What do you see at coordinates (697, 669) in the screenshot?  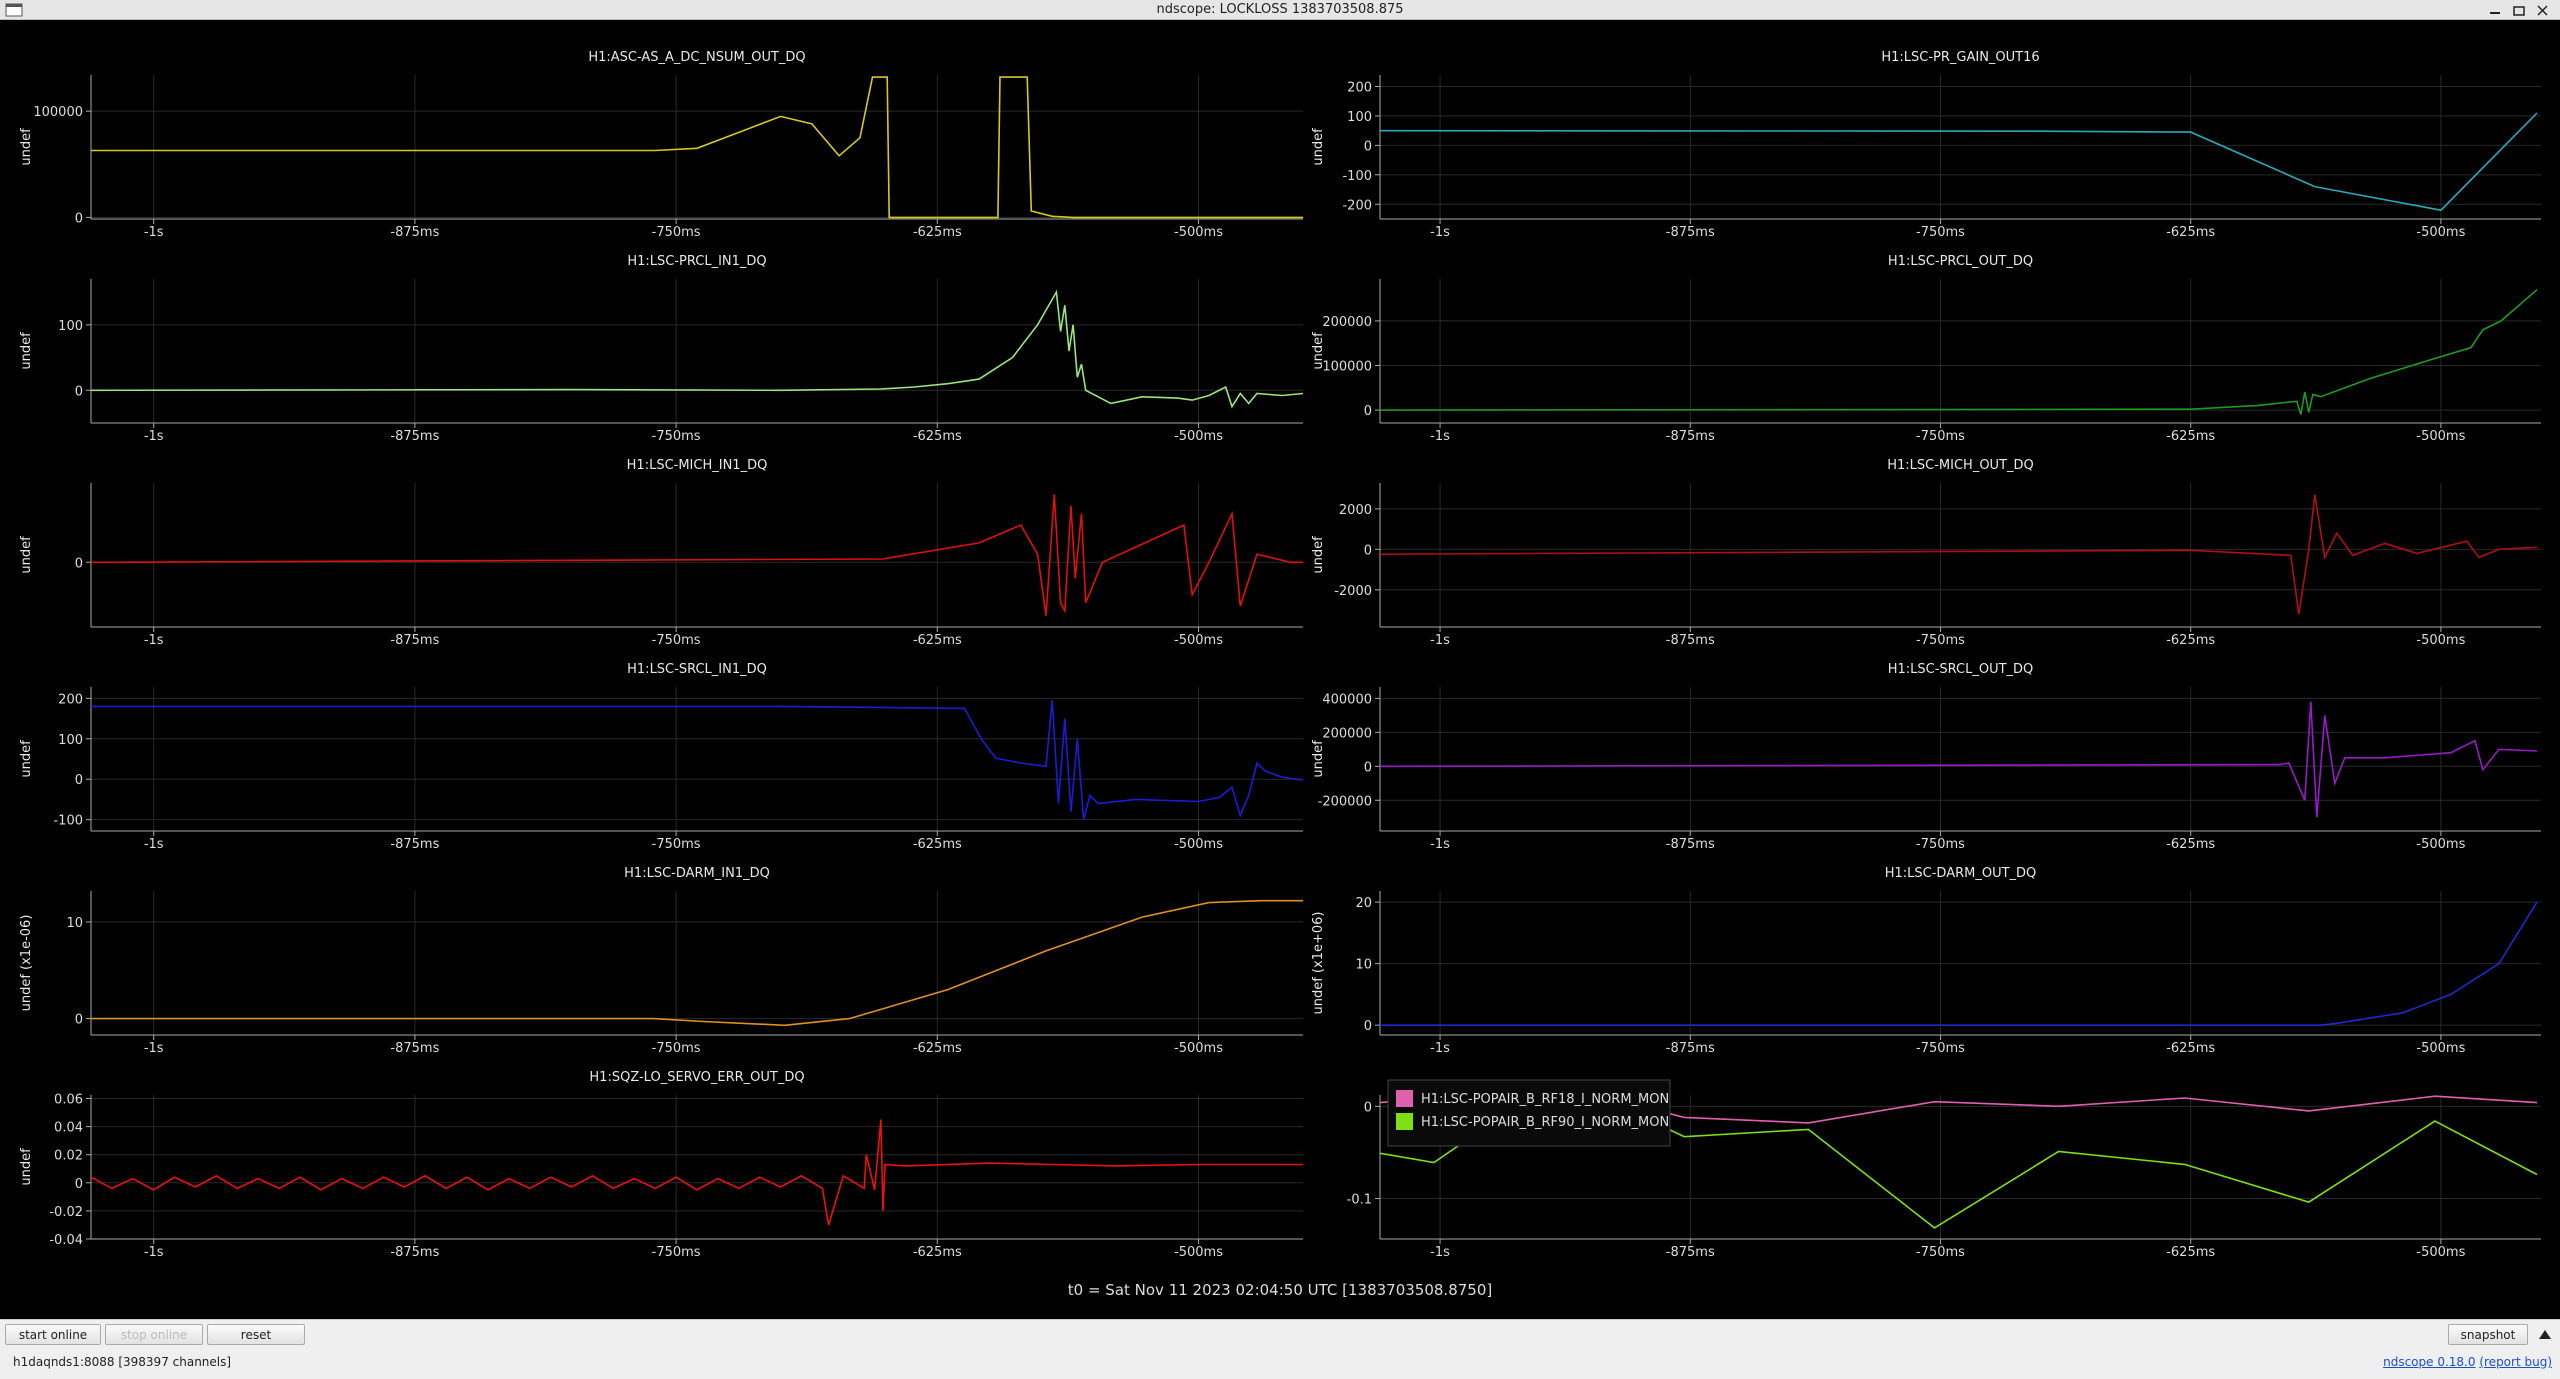 I see `plot-title: H1:LSC-SRCL_IN1_DQ` at bounding box center [697, 669].